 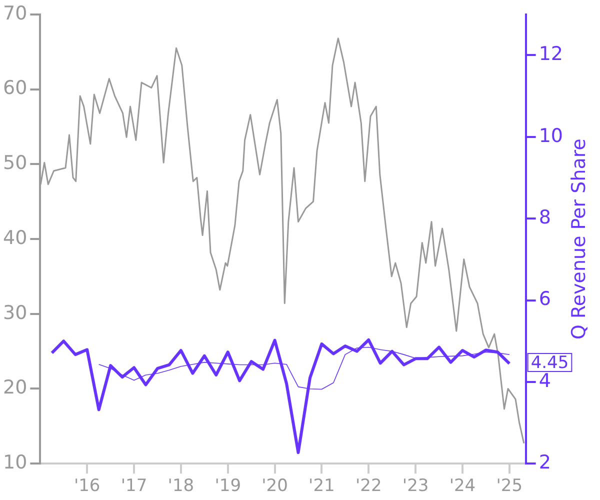 What do you see at coordinates (415, 486) in the screenshot?
I see `x-tick-label: '23` at bounding box center [415, 486].